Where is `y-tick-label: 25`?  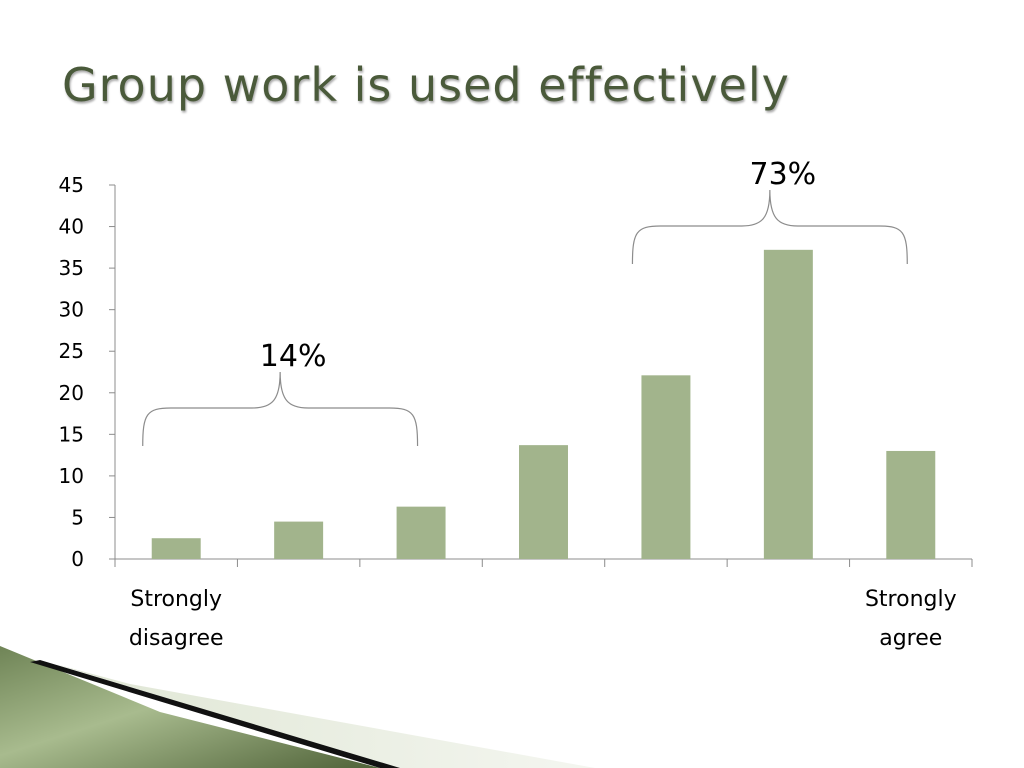 y-tick-label: 25 is located at coordinates (71, 351).